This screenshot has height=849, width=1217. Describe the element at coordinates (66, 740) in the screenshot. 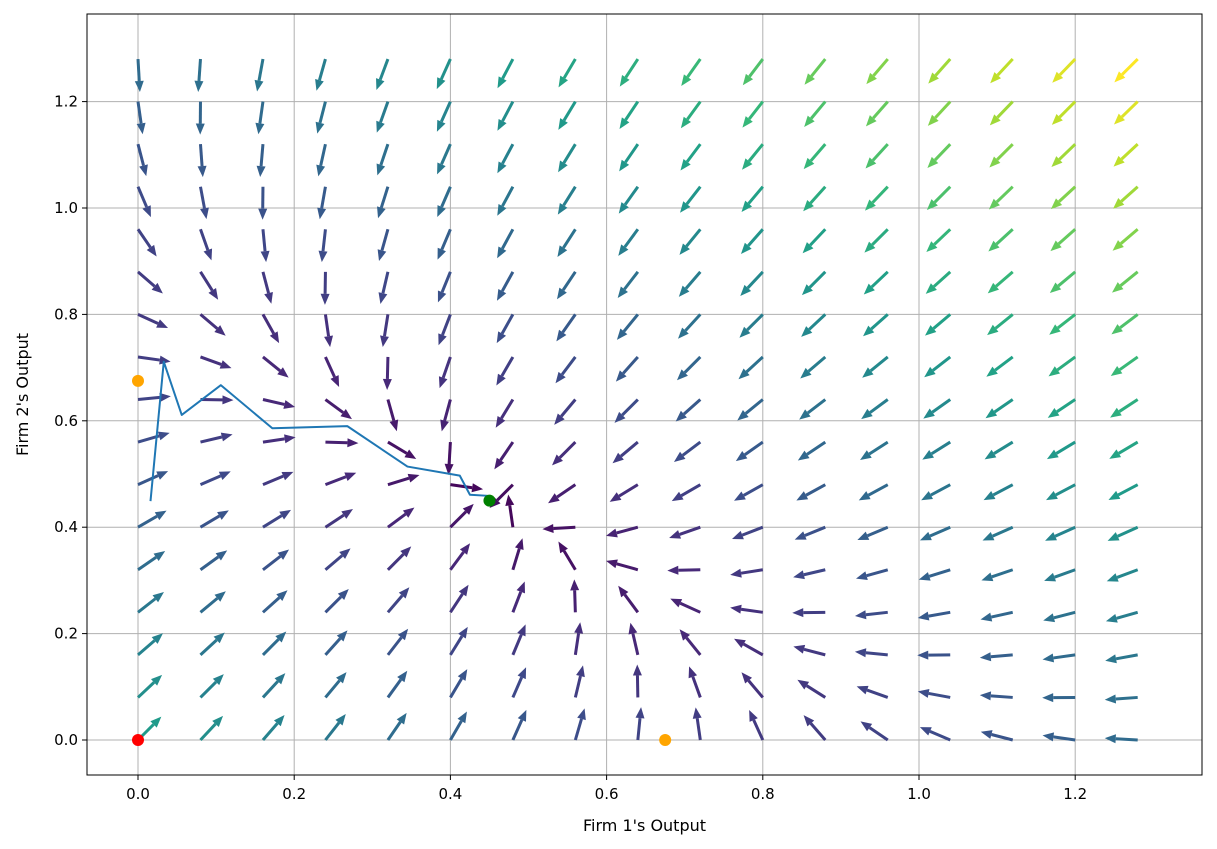

I see `y-tick-label: 0.0` at that location.